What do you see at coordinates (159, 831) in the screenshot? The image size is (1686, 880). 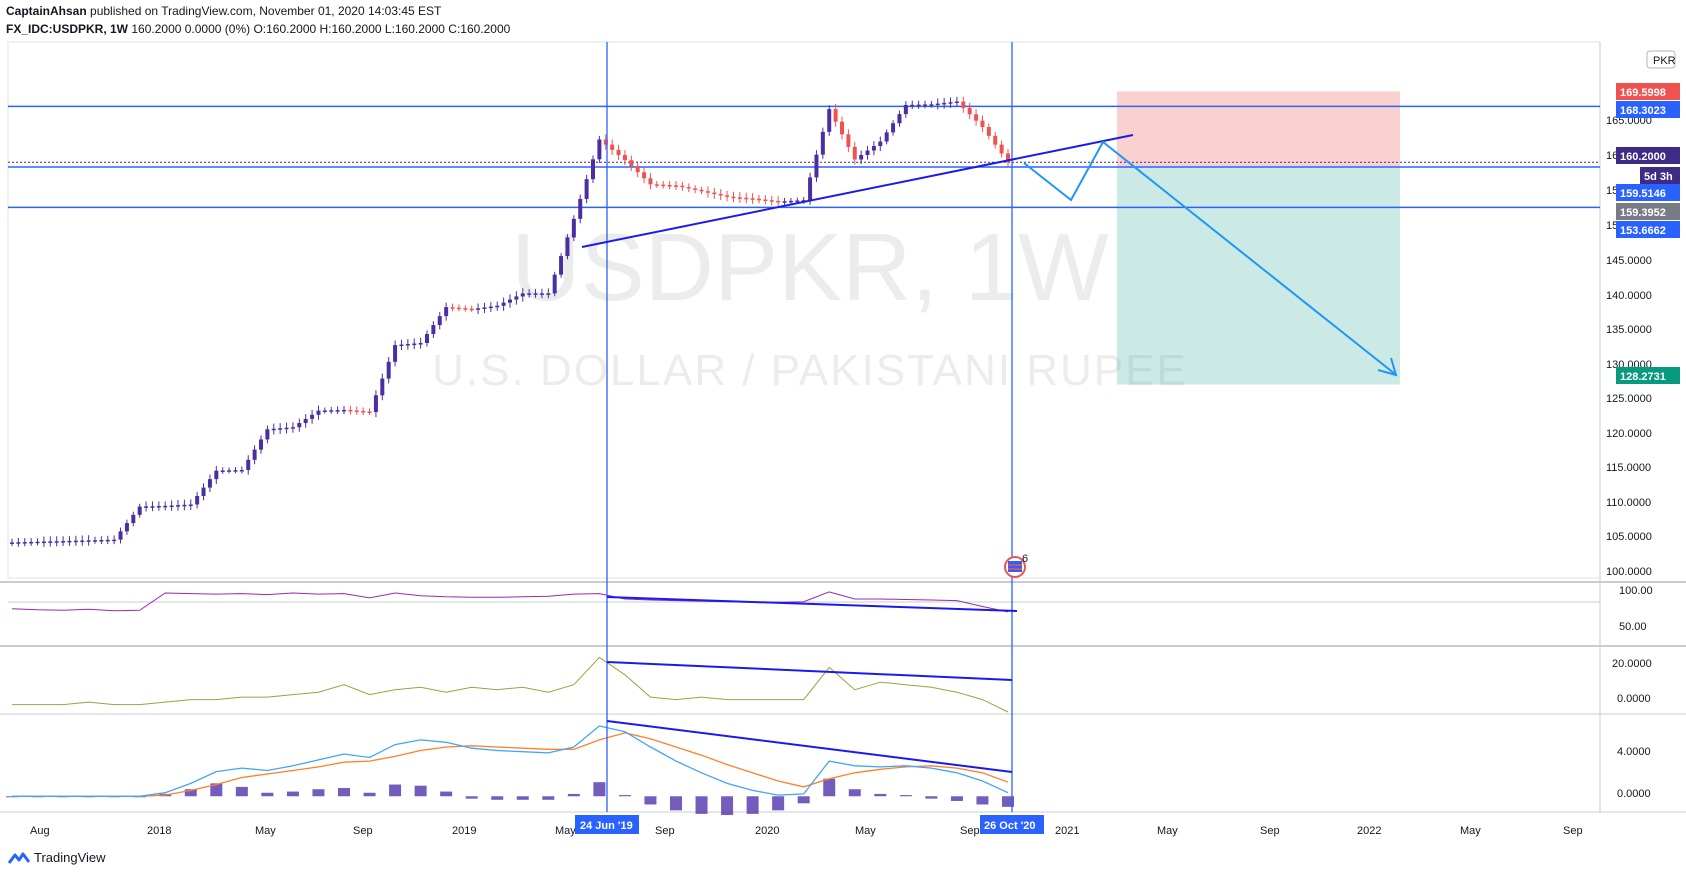 I see `time-label: 2018` at bounding box center [159, 831].